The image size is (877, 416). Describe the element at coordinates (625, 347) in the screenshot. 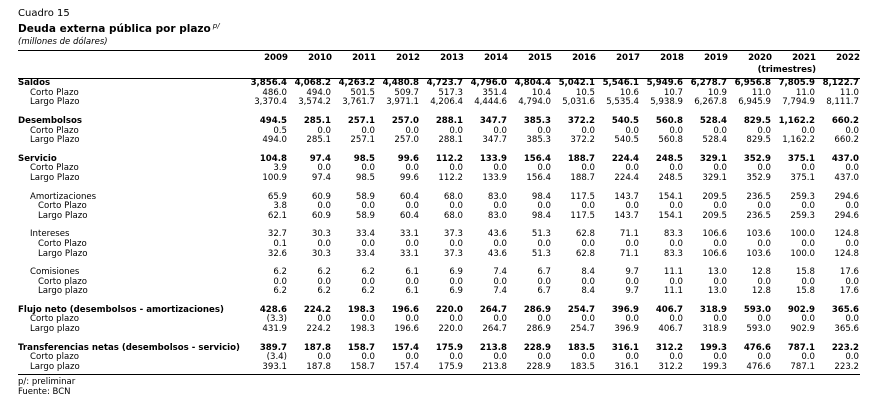

I see `cell-value: 316.1` at that location.